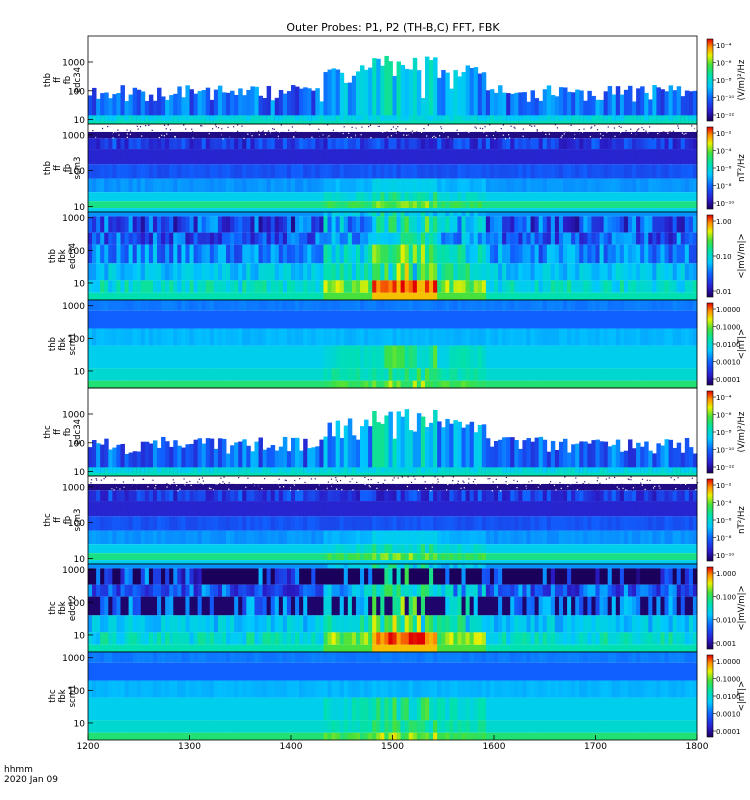 This screenshot has width=750, height=800. Describe the element at coordinates (697, 747) in the screenshot. I see `x-tick-label: 1800` at that location.